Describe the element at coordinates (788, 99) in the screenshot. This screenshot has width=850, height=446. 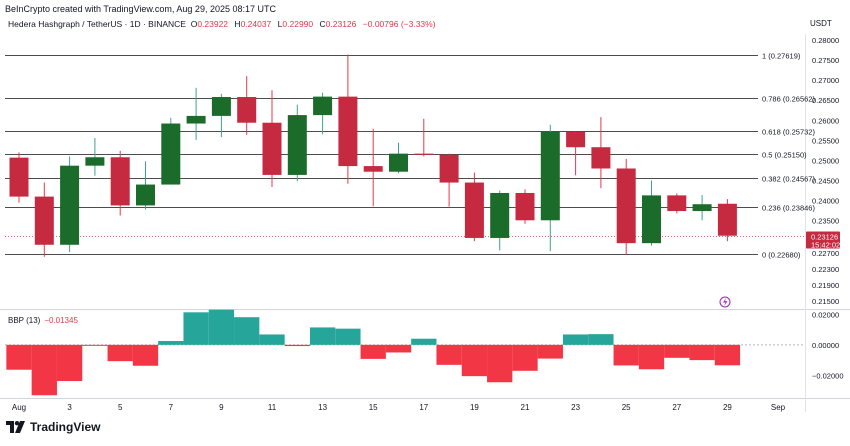
I see `fib-label-1: 0.786 (0.26562)` at that location.